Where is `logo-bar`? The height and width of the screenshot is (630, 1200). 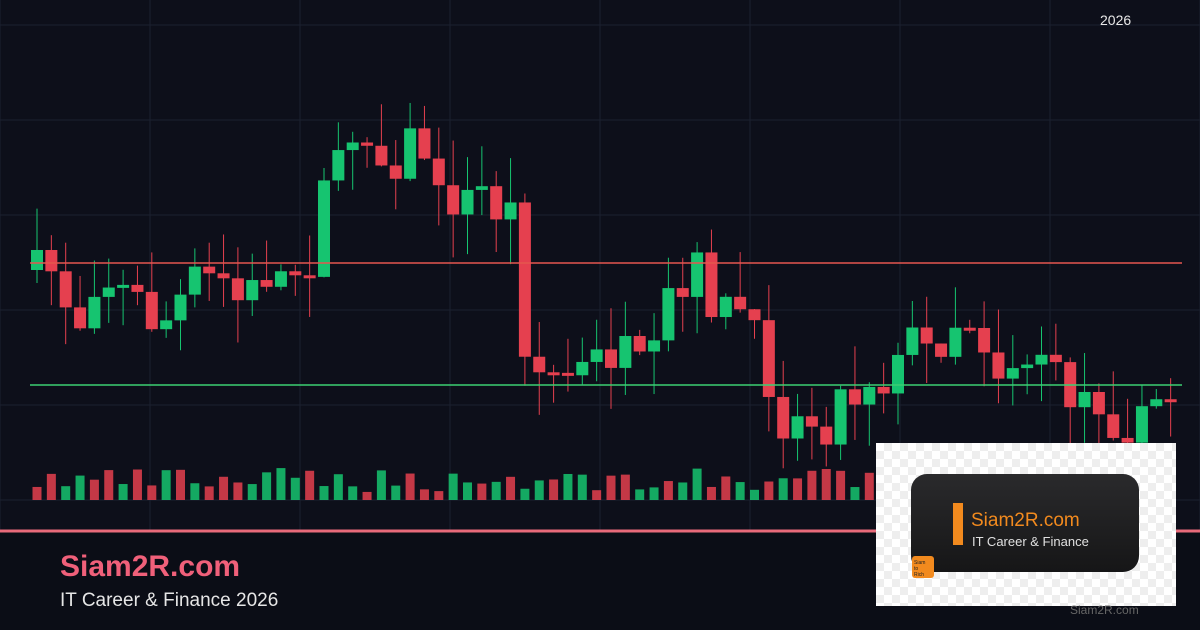 logo-bar is located at coordinates (958, 524).